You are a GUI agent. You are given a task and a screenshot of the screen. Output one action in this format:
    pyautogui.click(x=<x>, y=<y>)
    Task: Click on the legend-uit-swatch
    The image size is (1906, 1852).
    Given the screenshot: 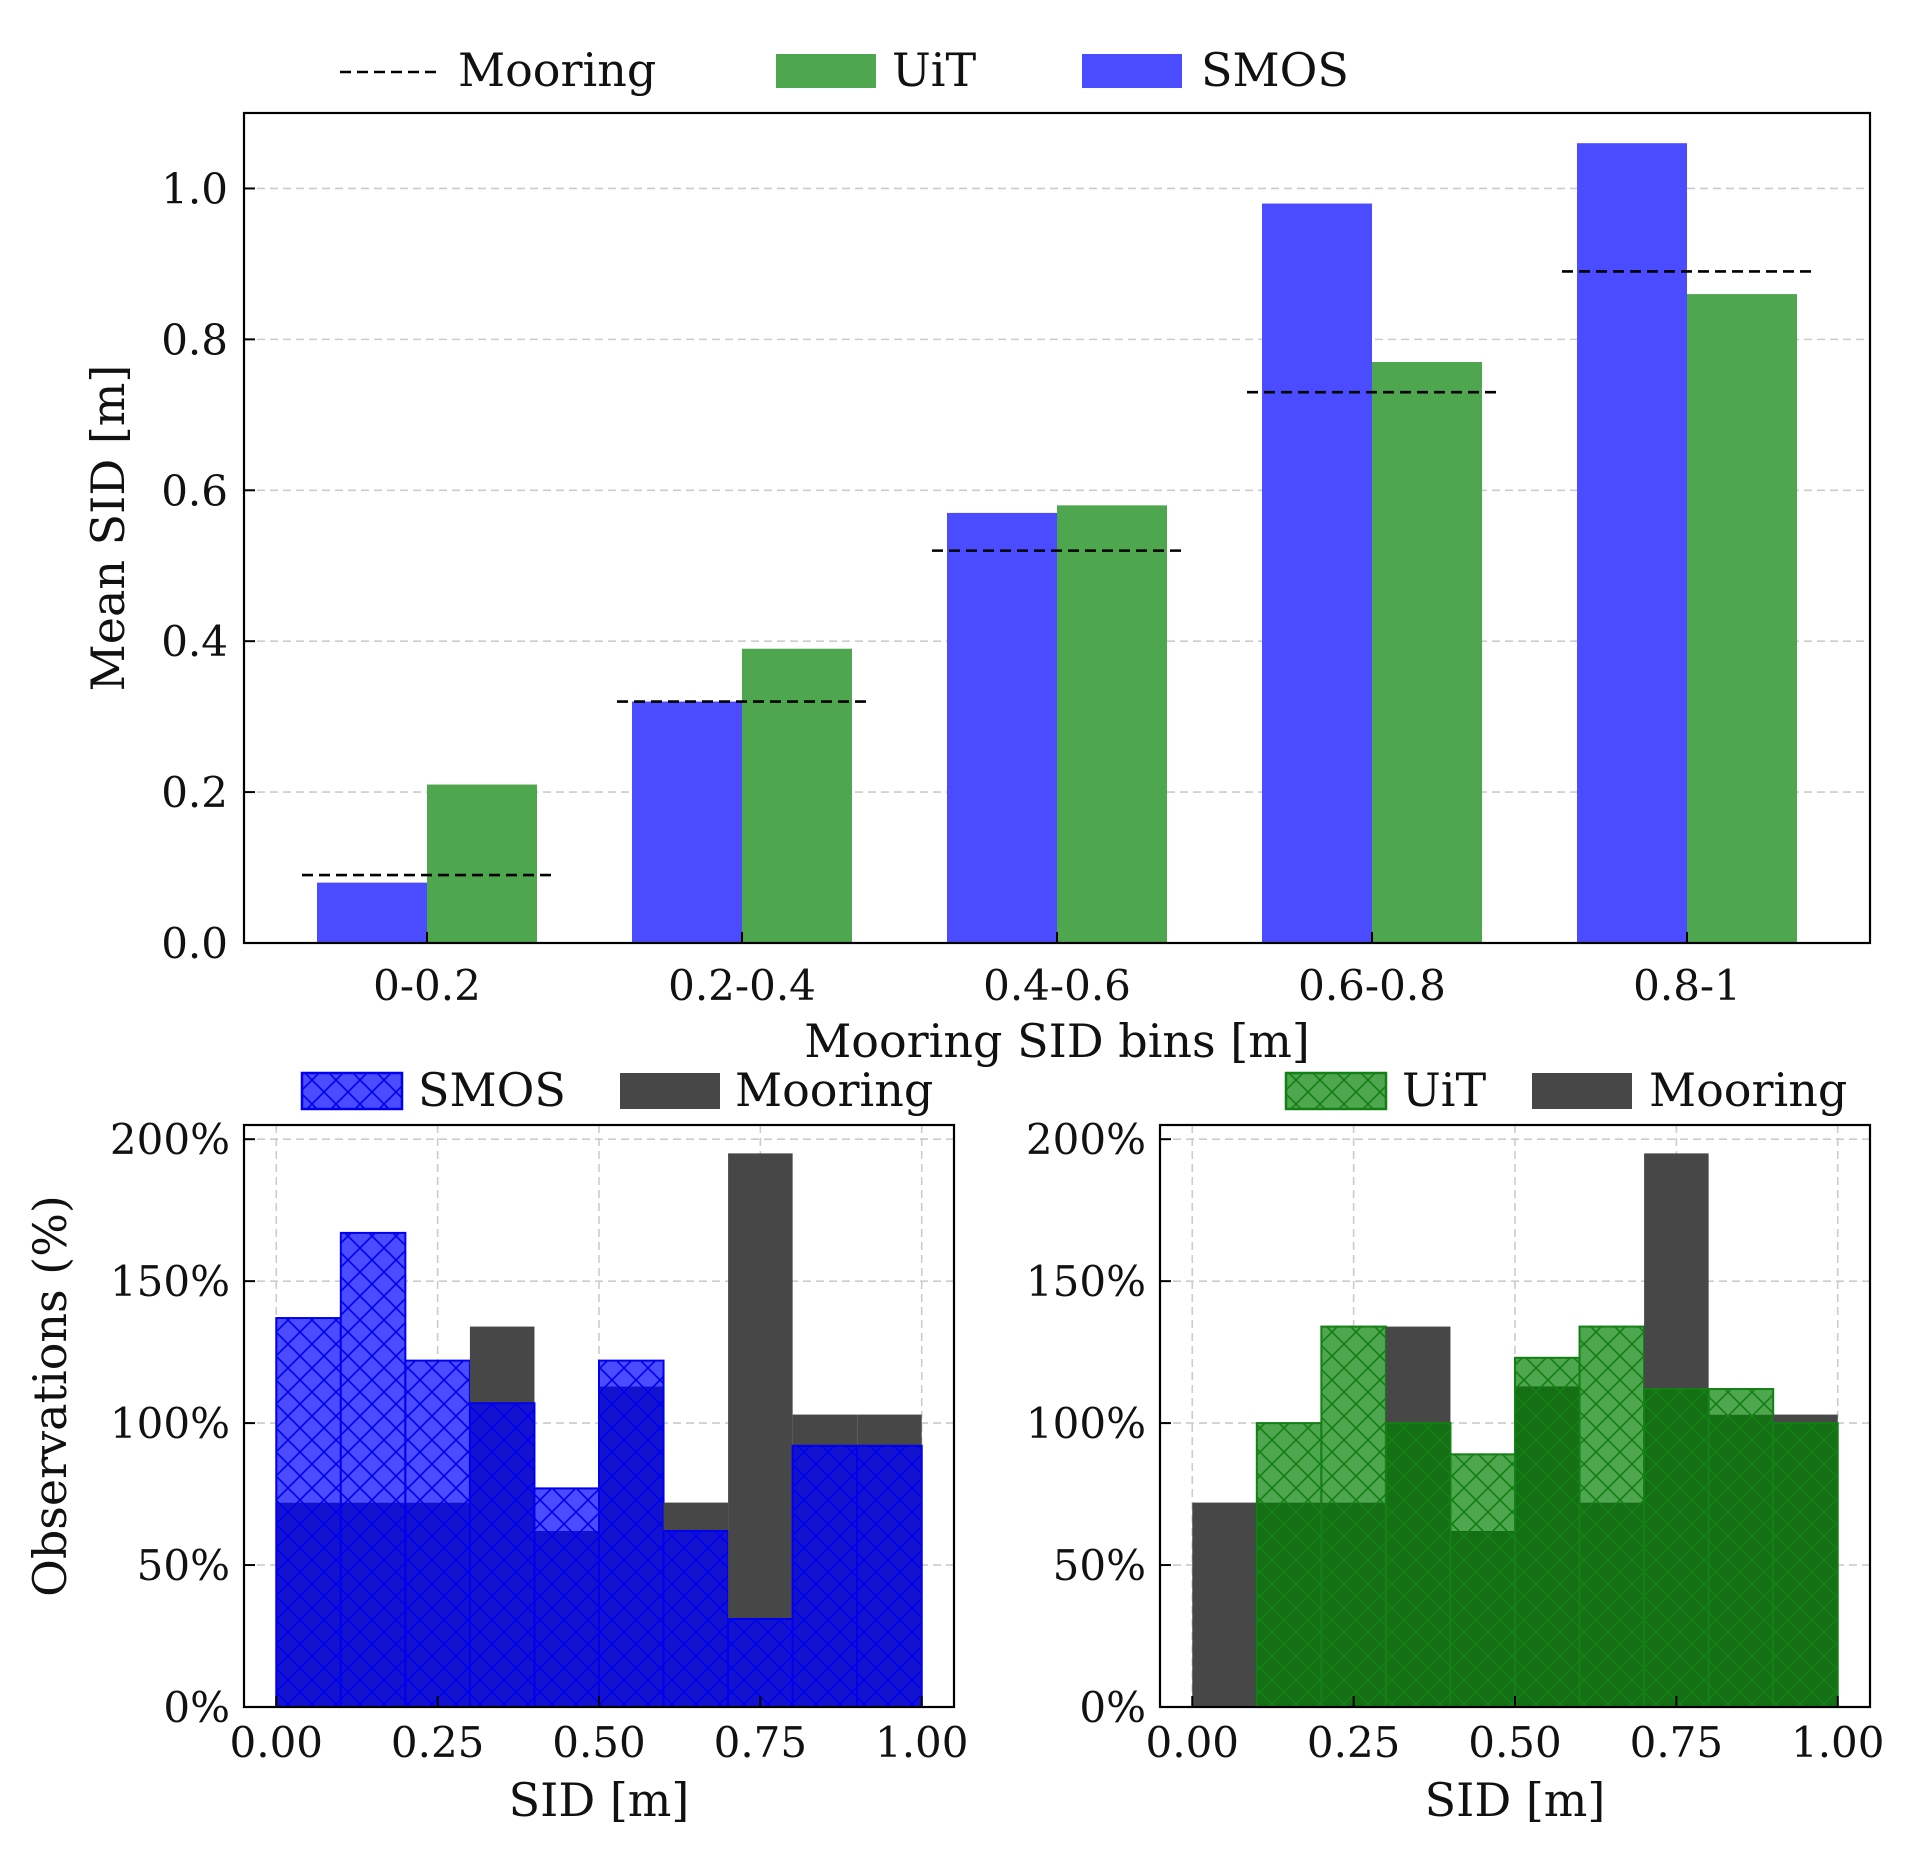 What is the action you would take?
    pyautogui.click(x=826, y=71)
    